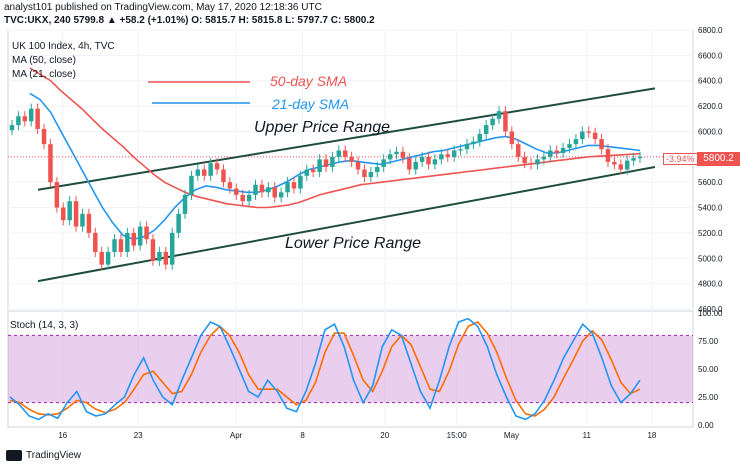 The width and height of the screenshot is (740, 469). Describe the element at coordinates (353, 243) in the screenshot. I see `lower-range-annotation: Lower Price Range` at that location.